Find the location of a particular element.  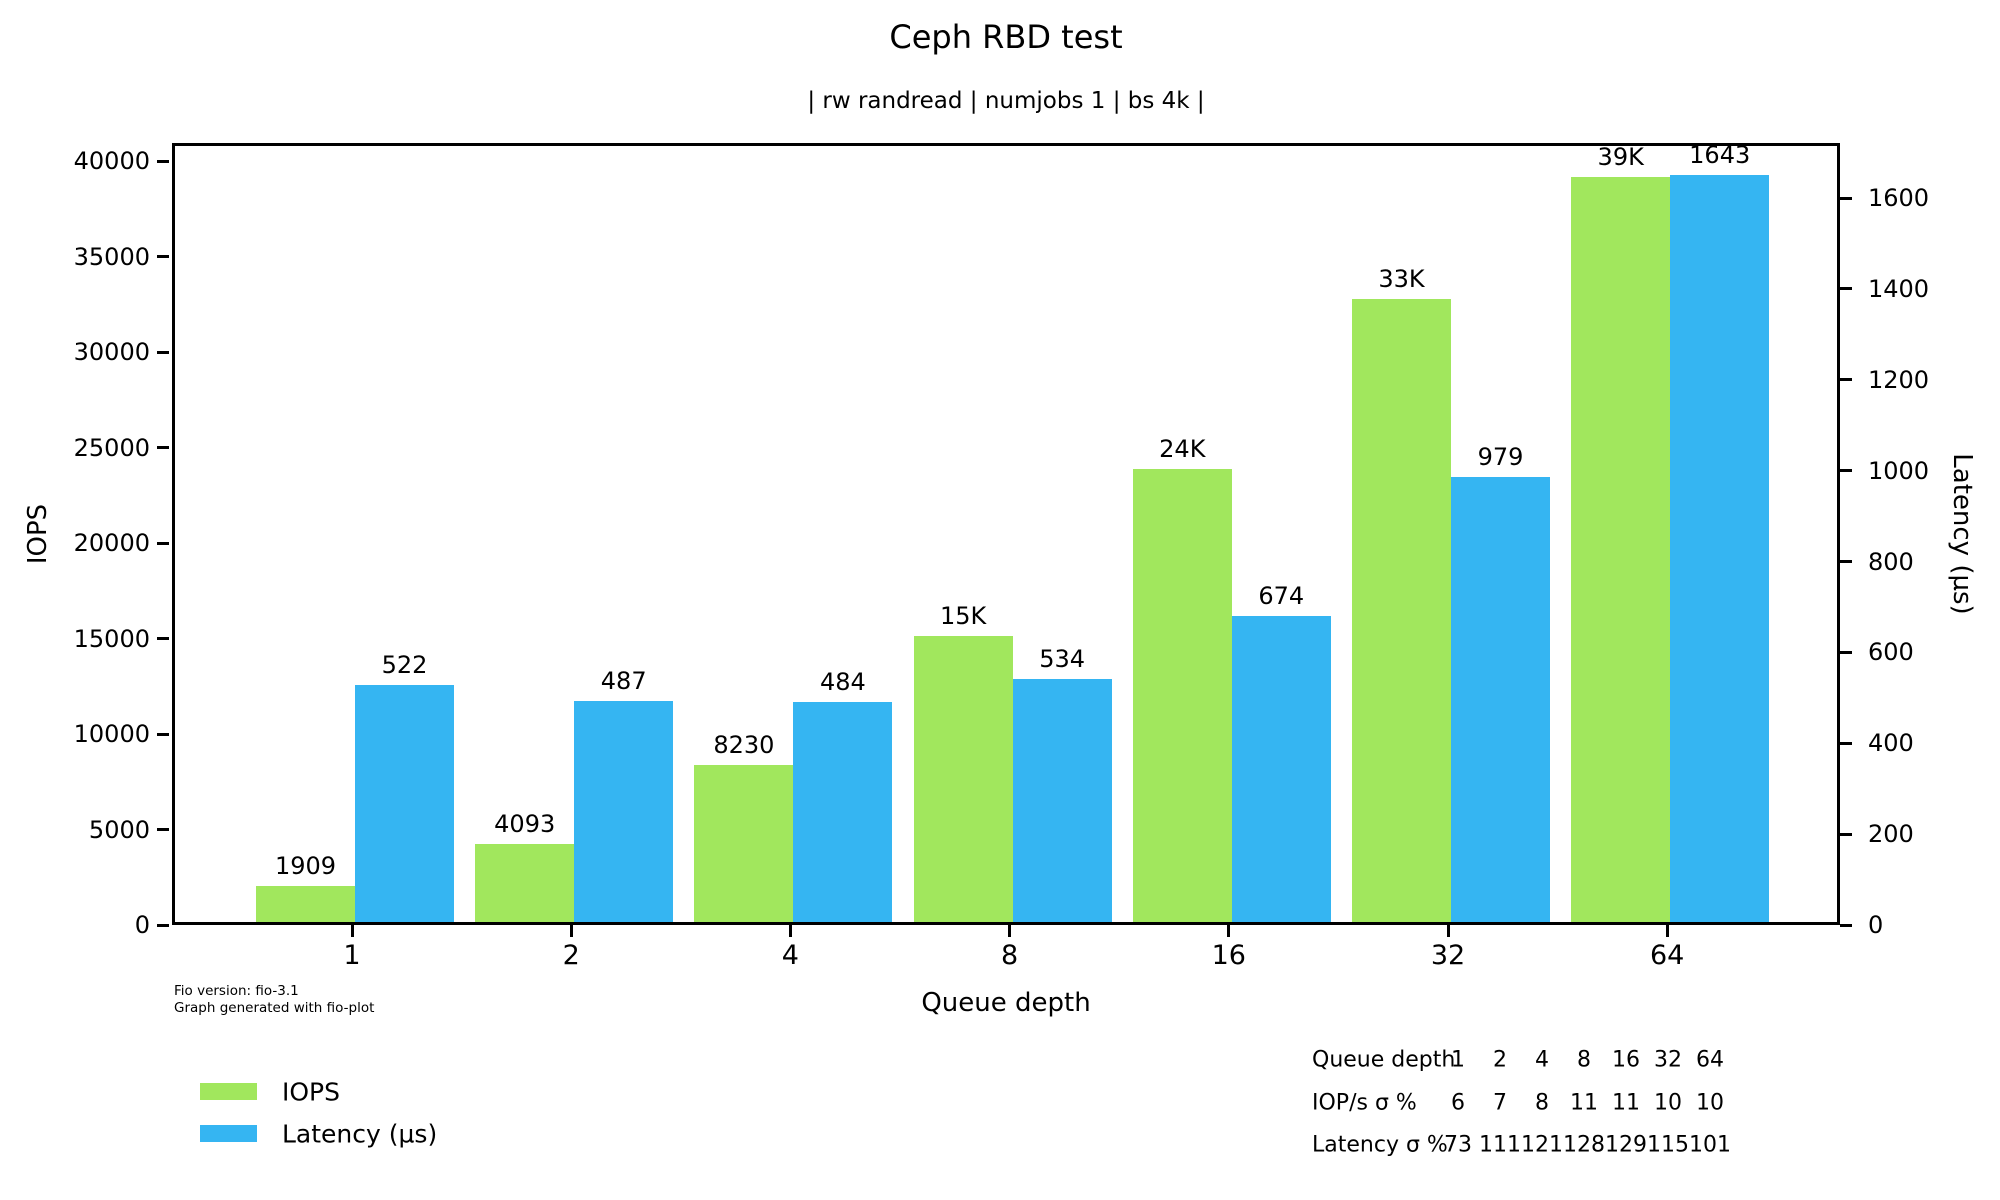

stddev-cell: 115 is located at coordinates (1668, 1145).